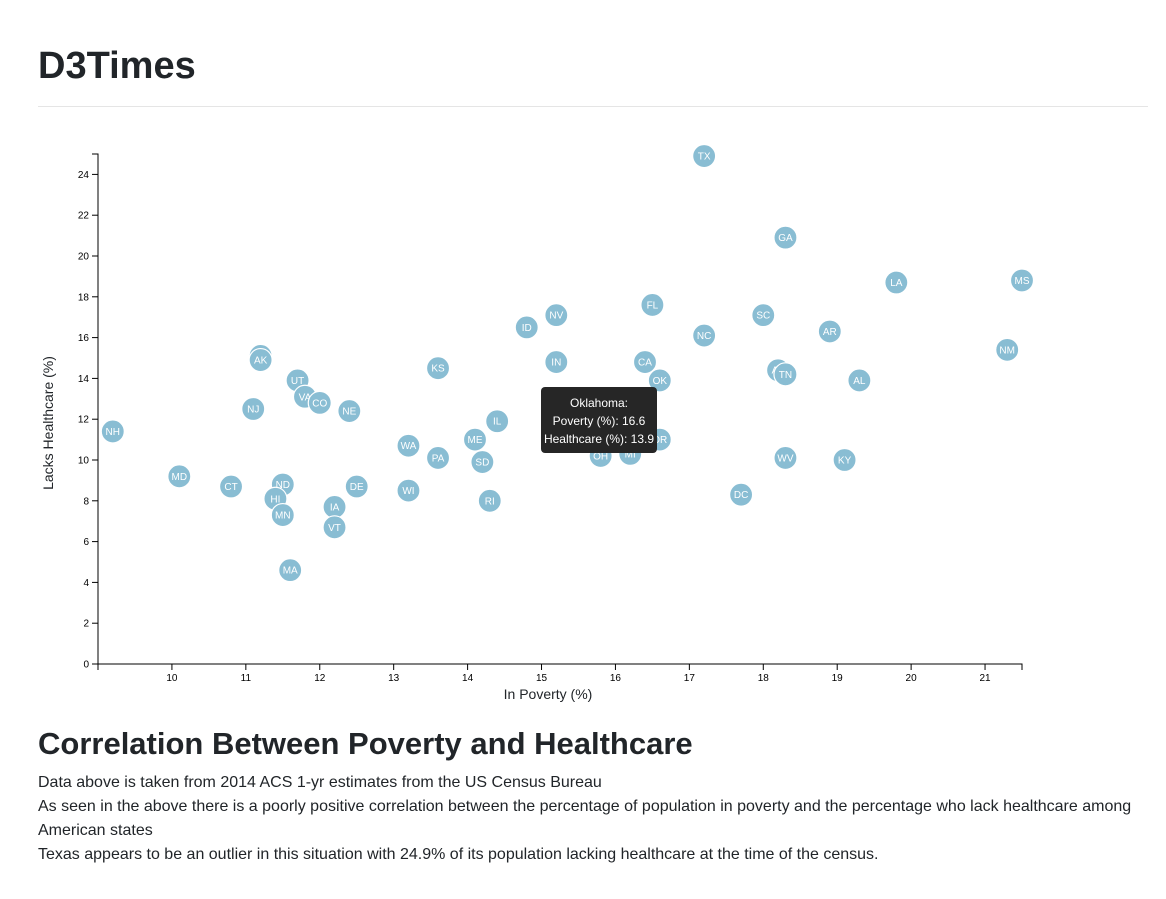 This screenshot has height=899, width=1166. What do you see at coordinates (985, 678) in the screenshot?
I see `x-tick-label: 21` at bounding box center [985, 678].